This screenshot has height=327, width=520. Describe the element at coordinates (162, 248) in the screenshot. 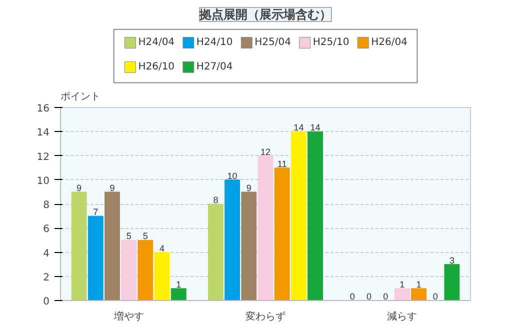

I see `data-label: 4` at that location.